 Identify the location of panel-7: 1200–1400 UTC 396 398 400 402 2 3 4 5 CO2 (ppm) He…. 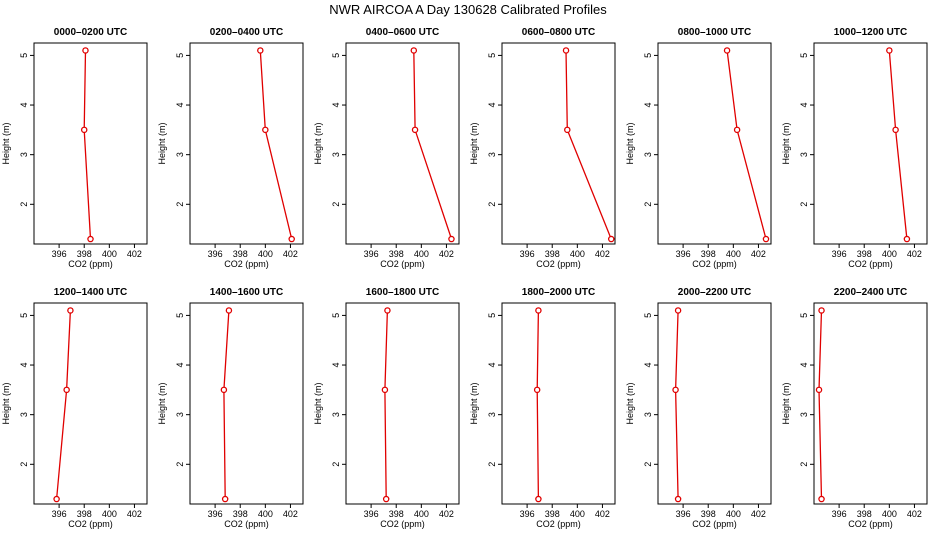
(74, 408).